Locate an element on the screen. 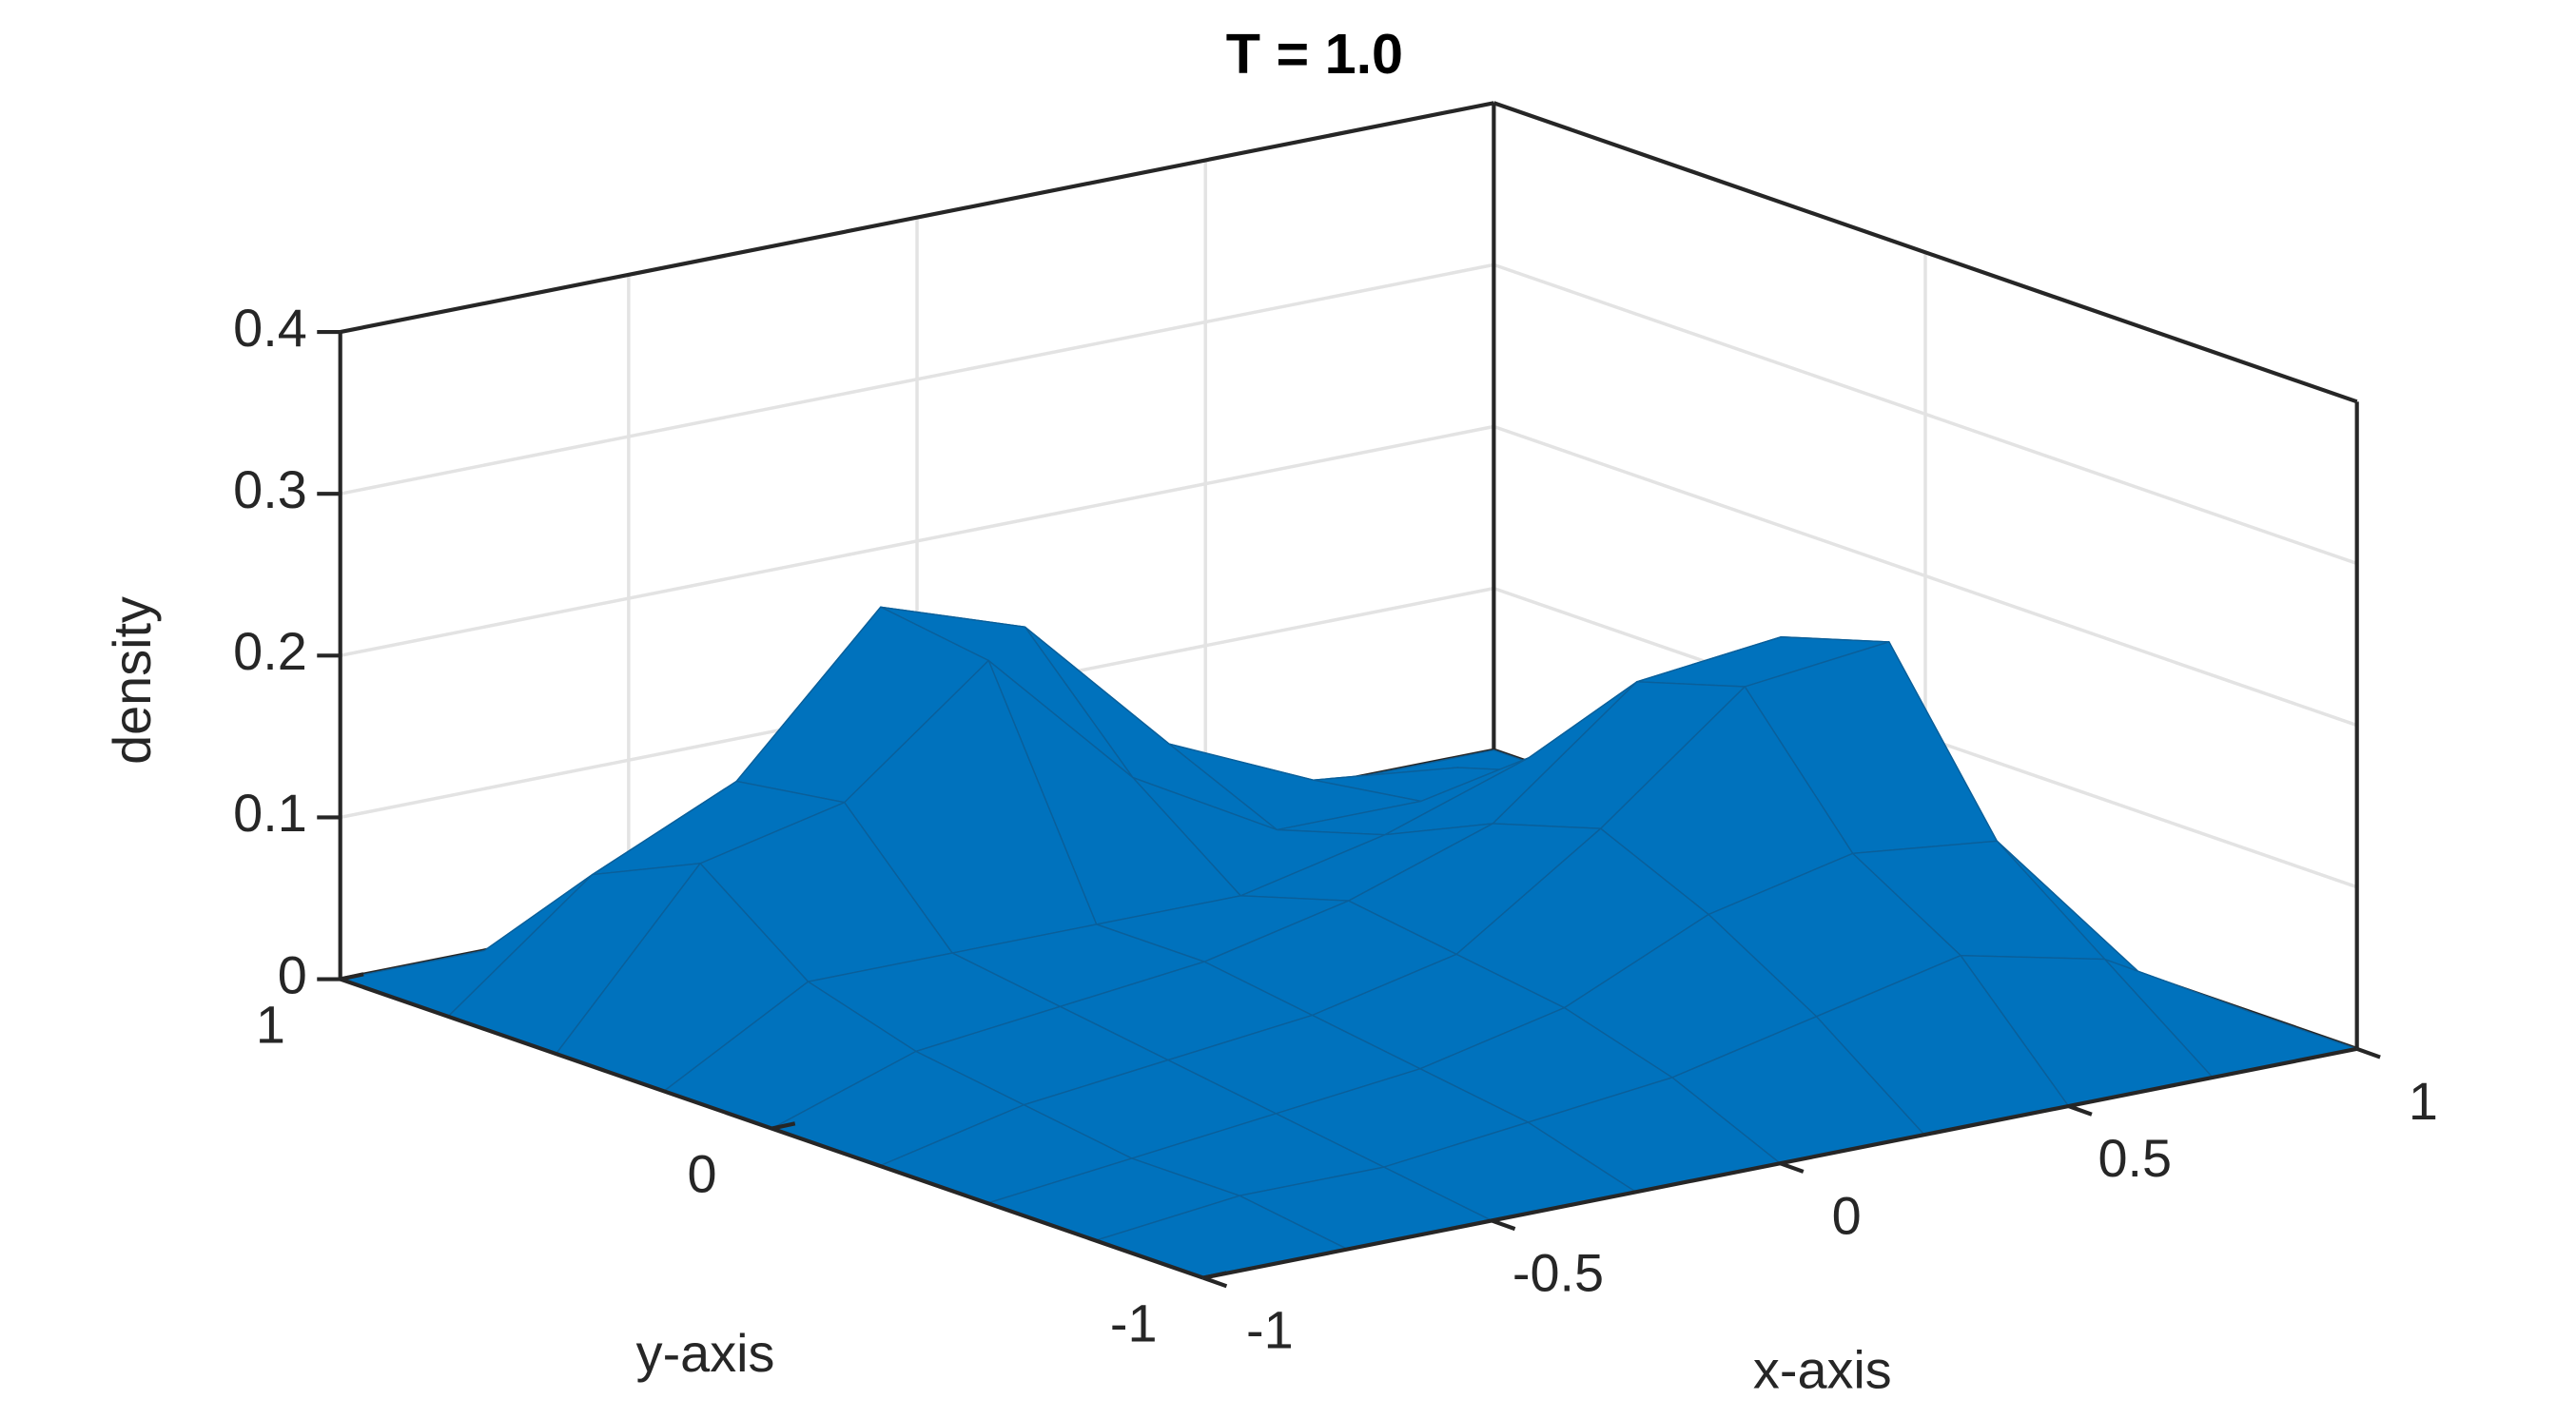 Image resolution: width=2576 pixels, height=1419 pixels. z-tick-label: 0.1 is located at coordinates (270, 813).